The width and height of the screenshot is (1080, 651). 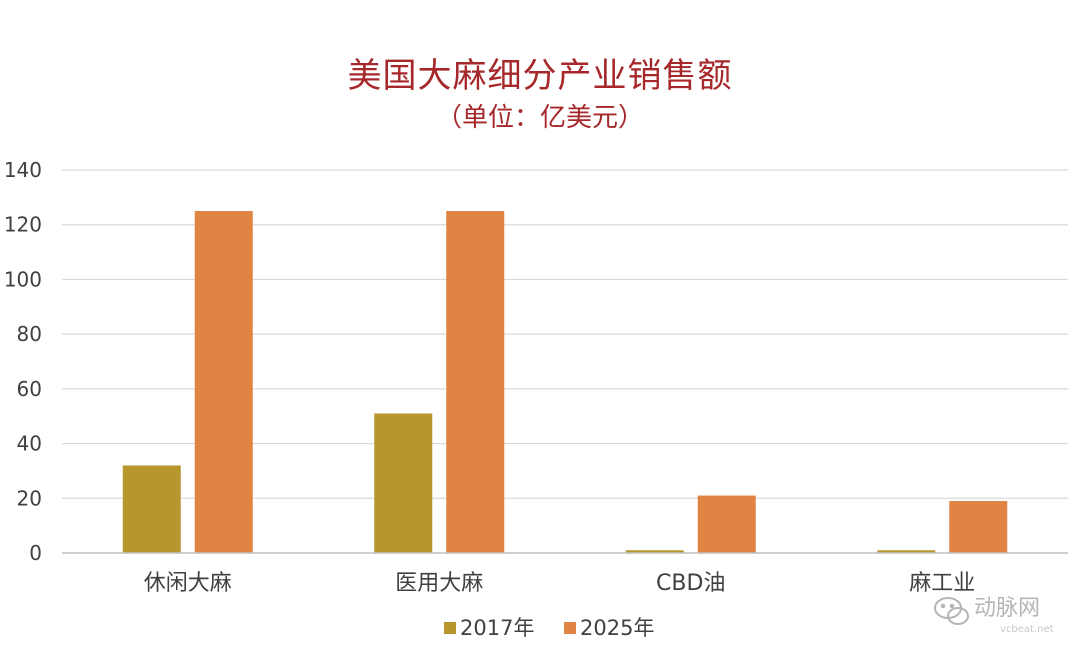 I want to click on x-category-label: 医用大麻, so click(x=439, y=583).